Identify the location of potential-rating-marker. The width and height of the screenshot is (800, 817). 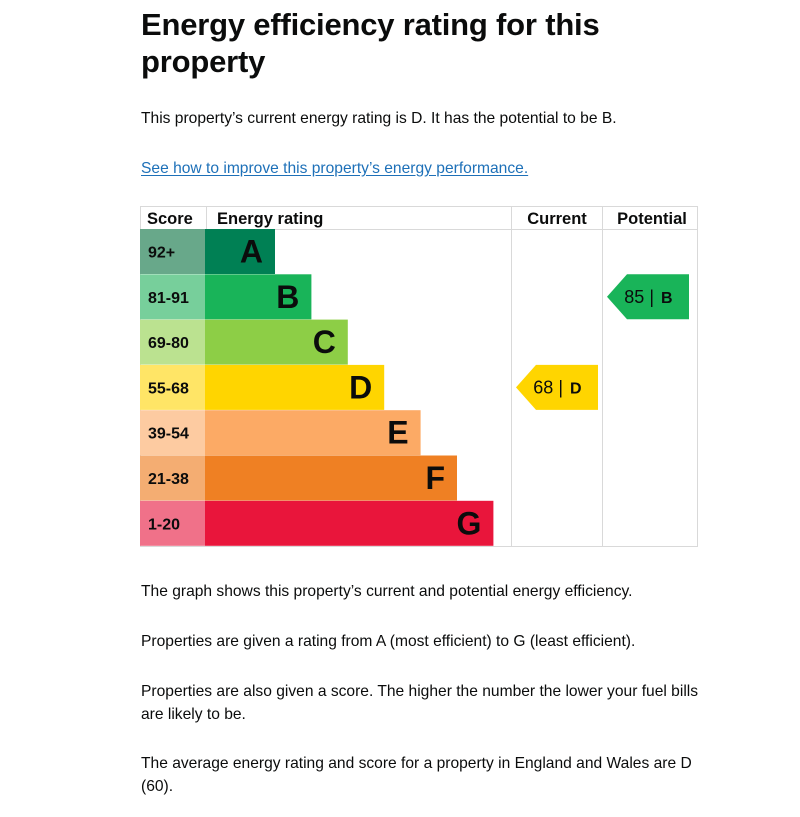
(648, 297).